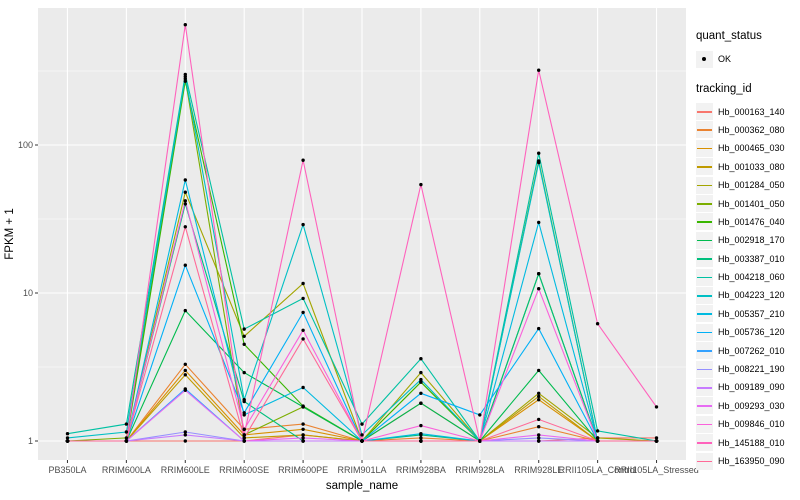  What do you see at coordinates (748, 442) in the screenshot?
I see `legend-entry-Hb_145188_010: Hb_145188_010` at bounding box center [748, 442].